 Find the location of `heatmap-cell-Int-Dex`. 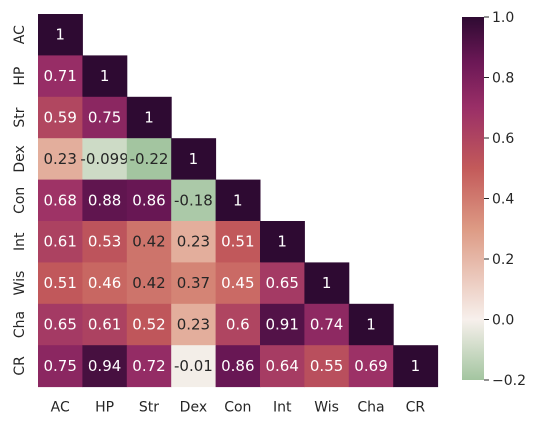

heatmap-cell-Int-Dex is located at coordinates (194, 242).